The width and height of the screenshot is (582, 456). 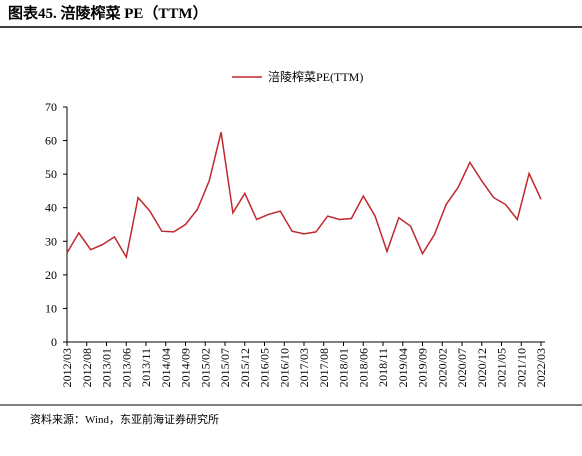 I want to click on x-tick-label: 2019/04, so click(x=403, y=367).